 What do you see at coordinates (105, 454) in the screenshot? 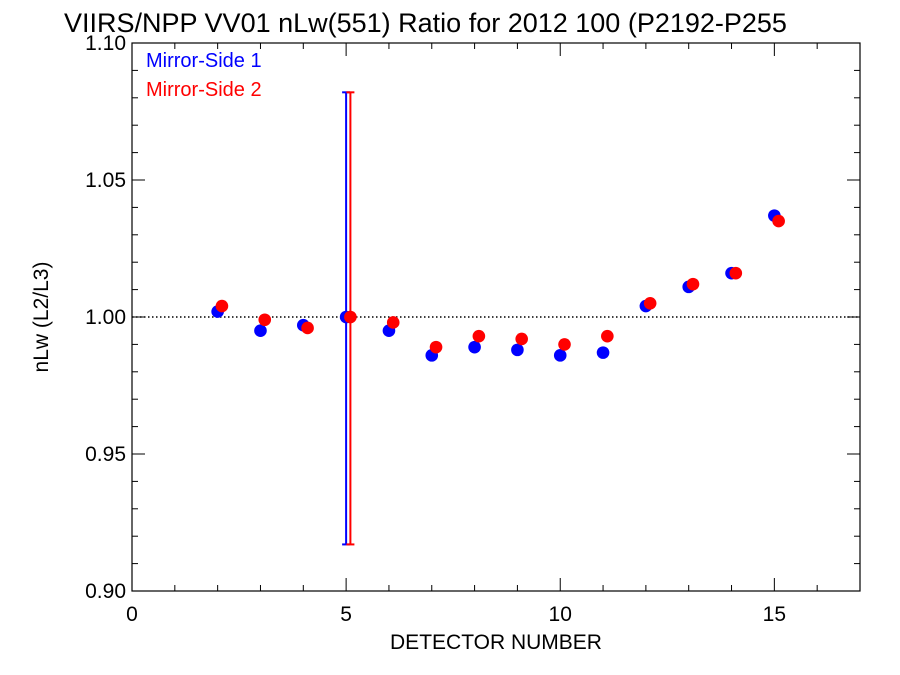
I see `y-tick-label: 0.95` at bounding box center [105, 454].